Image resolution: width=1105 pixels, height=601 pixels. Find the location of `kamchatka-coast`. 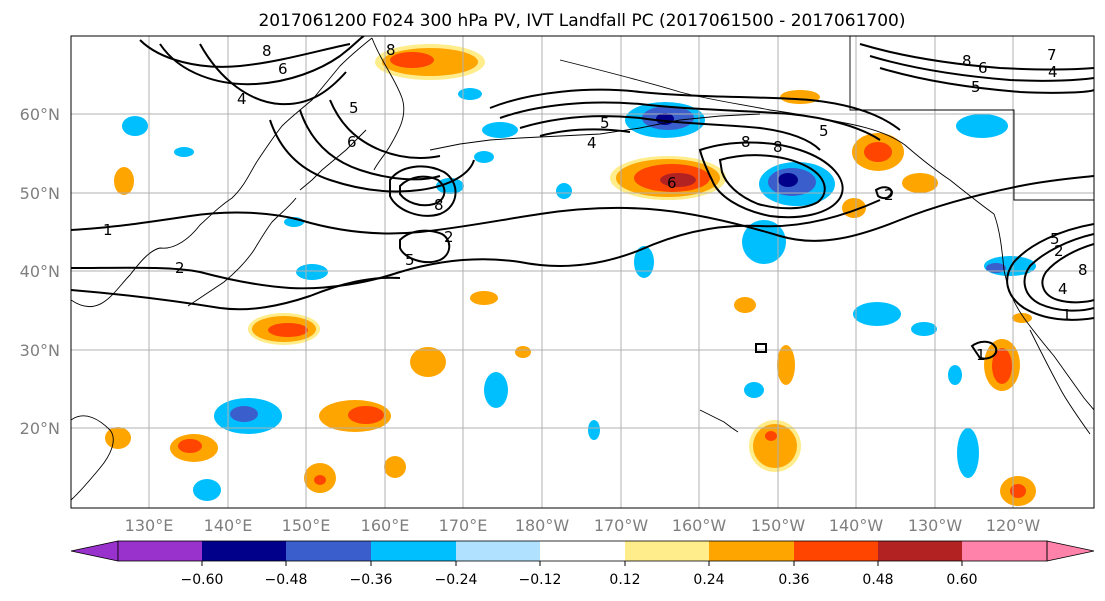

kamchatka-coast is located at coordinates (388, 104).